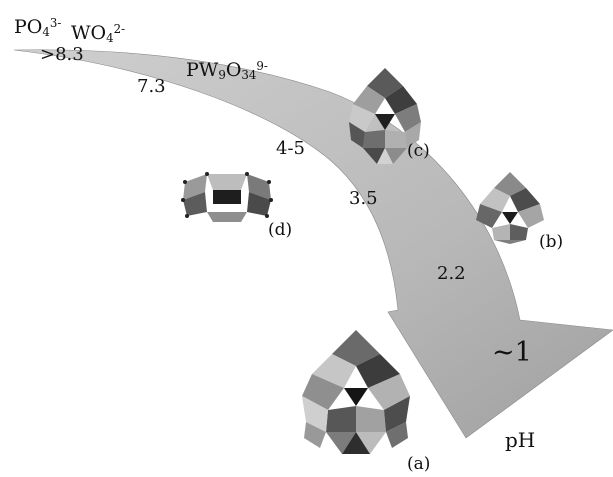 This screenshot has width=613, height=477. What do you see at coordinates (512, 352) in the screenshot?
I see `ph-value-label: ~1` at bounding box center [512, 352].